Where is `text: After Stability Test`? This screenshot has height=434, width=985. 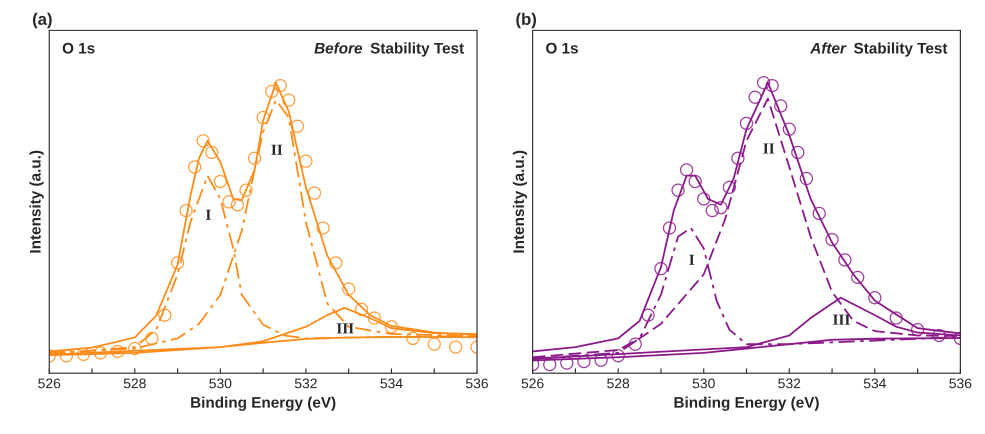
text: After Stability Test is located at coordinates (879, 49).